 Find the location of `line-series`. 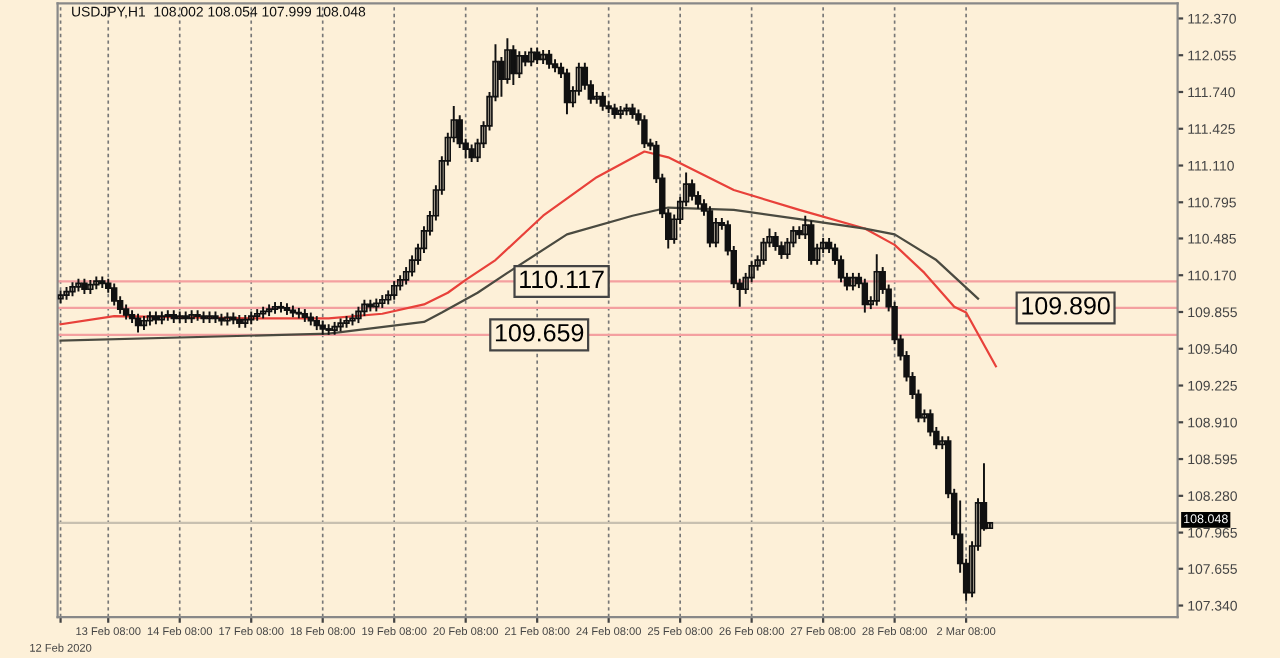

line-series is located at coordinates (519, 274).